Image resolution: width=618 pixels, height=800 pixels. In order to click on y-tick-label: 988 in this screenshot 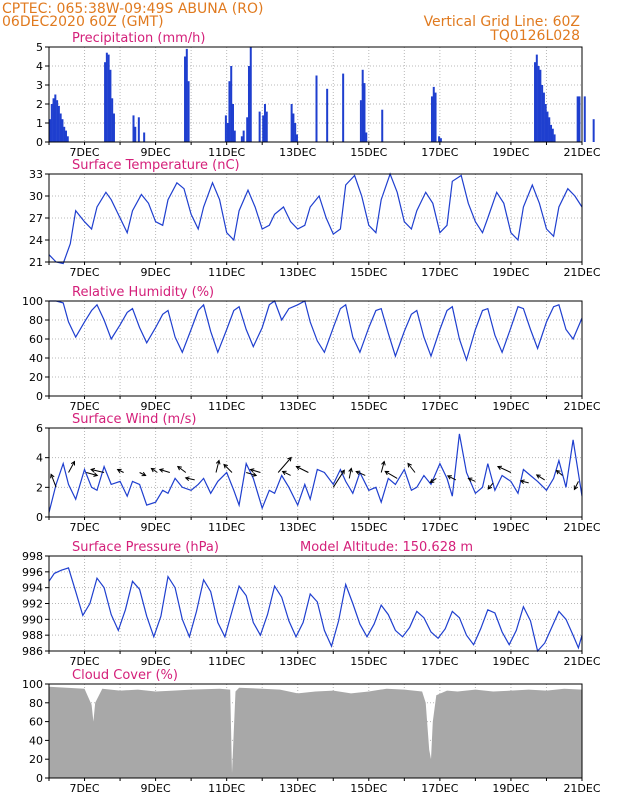, I will do `click(32, 635)`.